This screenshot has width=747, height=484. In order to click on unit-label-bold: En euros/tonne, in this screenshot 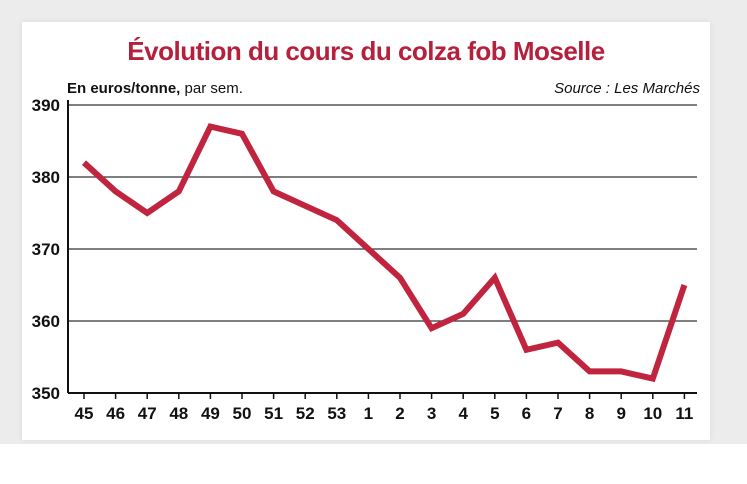, I will do `click(124, 88)`.